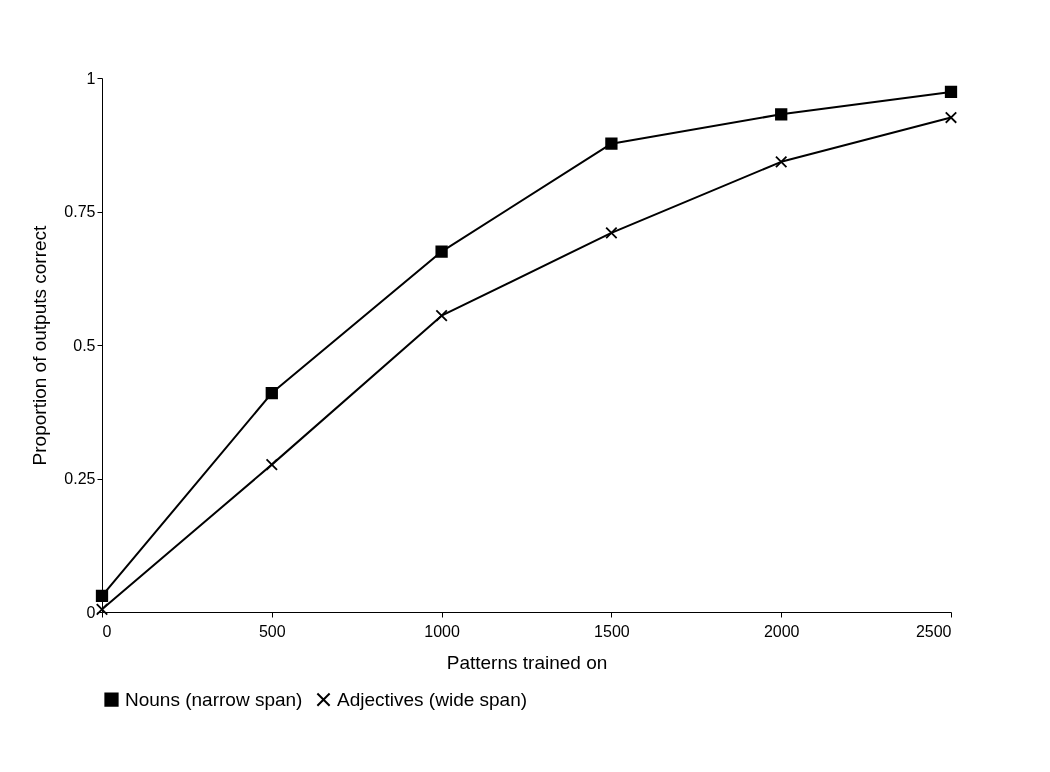 This screenshot has width=1050, height=772. I want to click on y-tick-label: 0.25, so click(80, 478).